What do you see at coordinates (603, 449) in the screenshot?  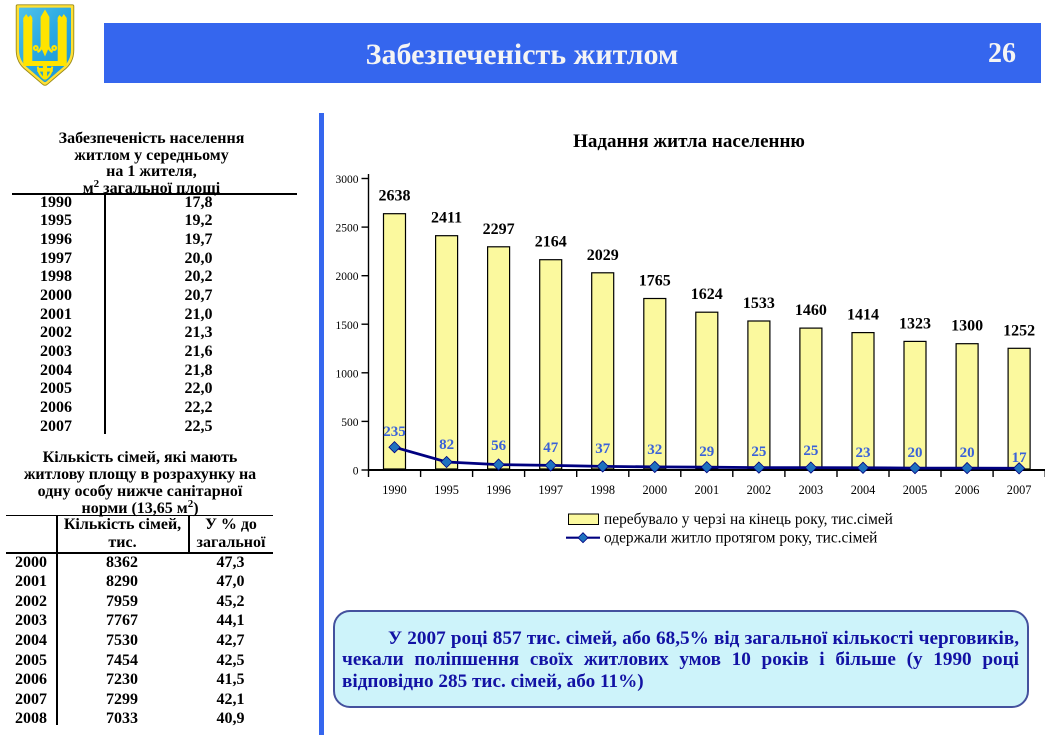 I see `svg-text: 37` at bounding box center [603, 449].